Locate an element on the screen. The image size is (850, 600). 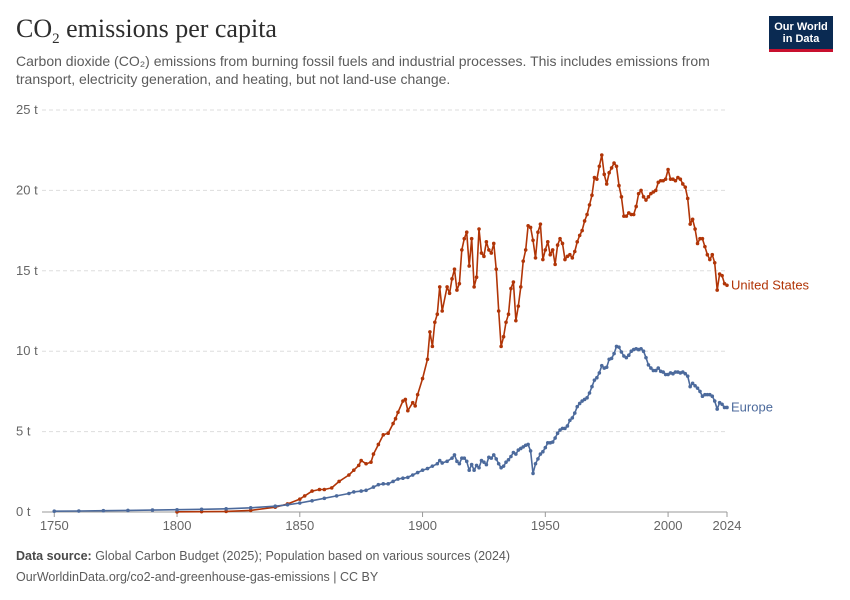
logo-line-1: Our World is located at coordinates (801, 27).